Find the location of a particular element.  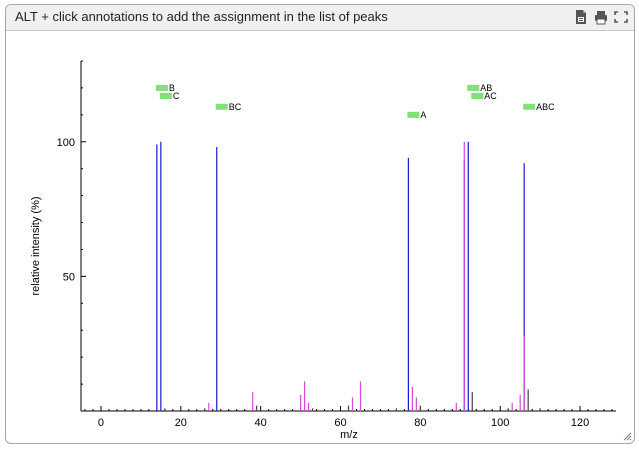

annotation-label: AB is located at coordinates (486, 88).